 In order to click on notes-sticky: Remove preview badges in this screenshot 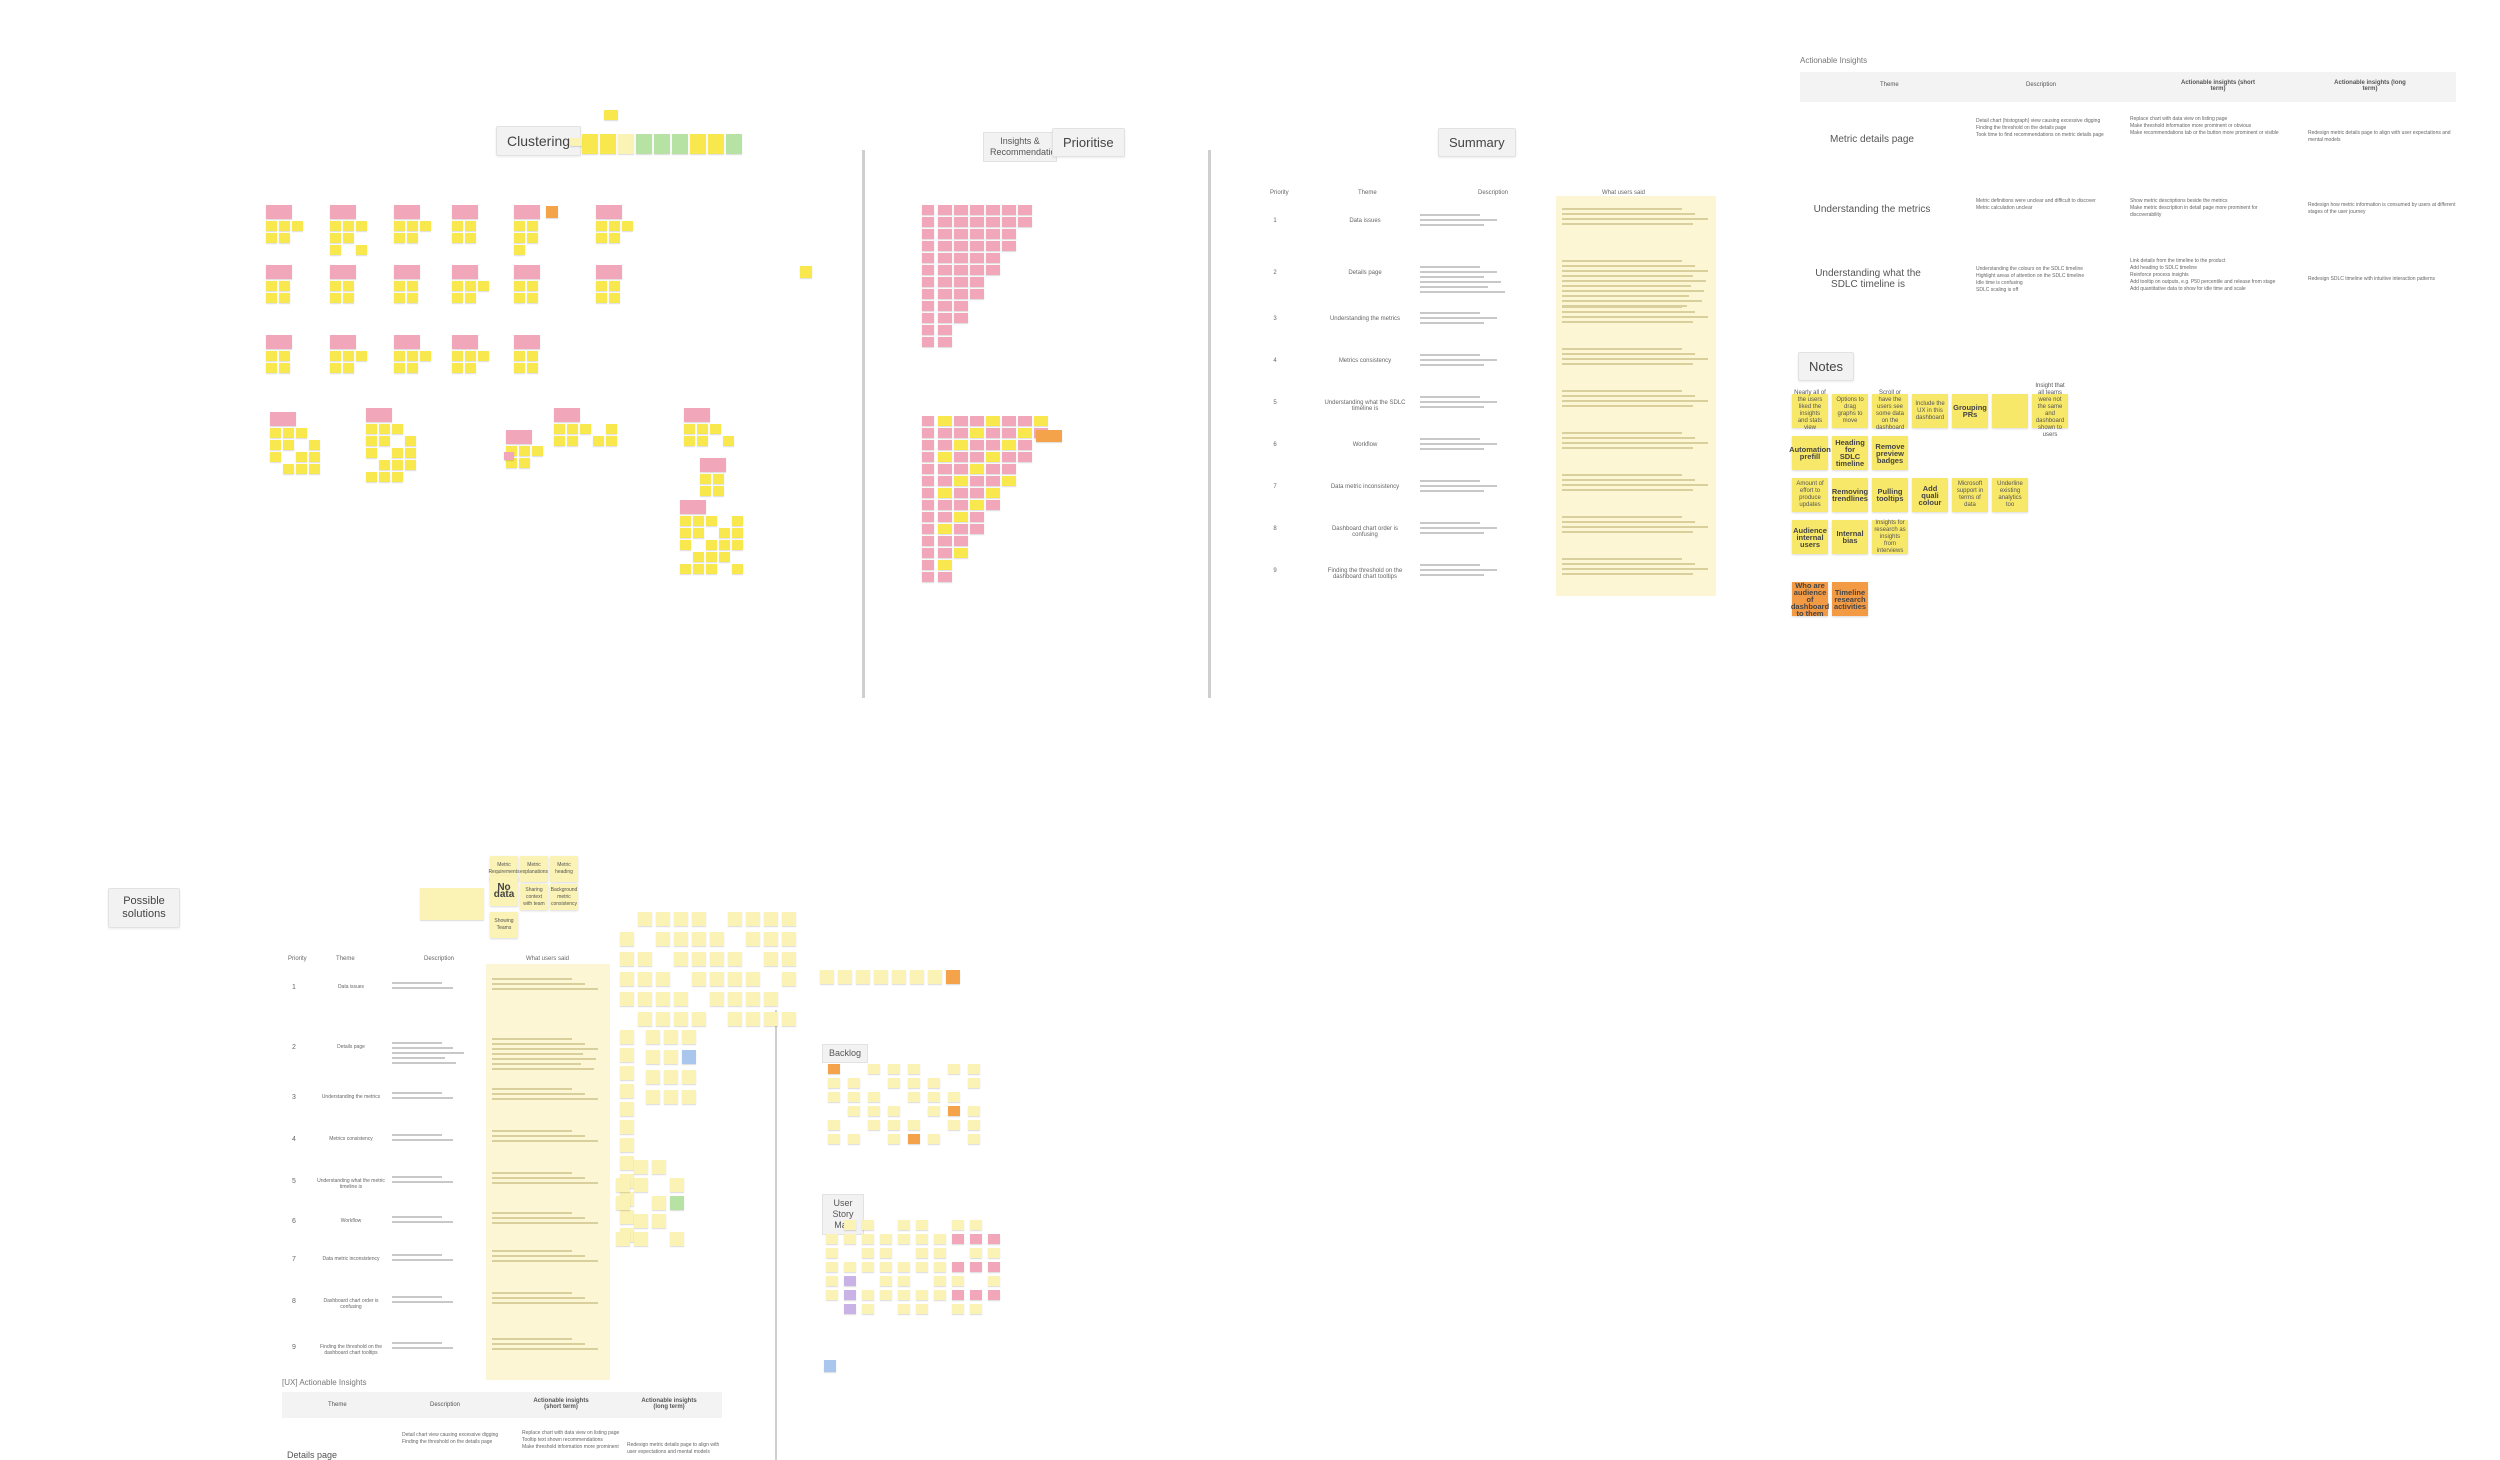, I will do `click(1890, 453)`.